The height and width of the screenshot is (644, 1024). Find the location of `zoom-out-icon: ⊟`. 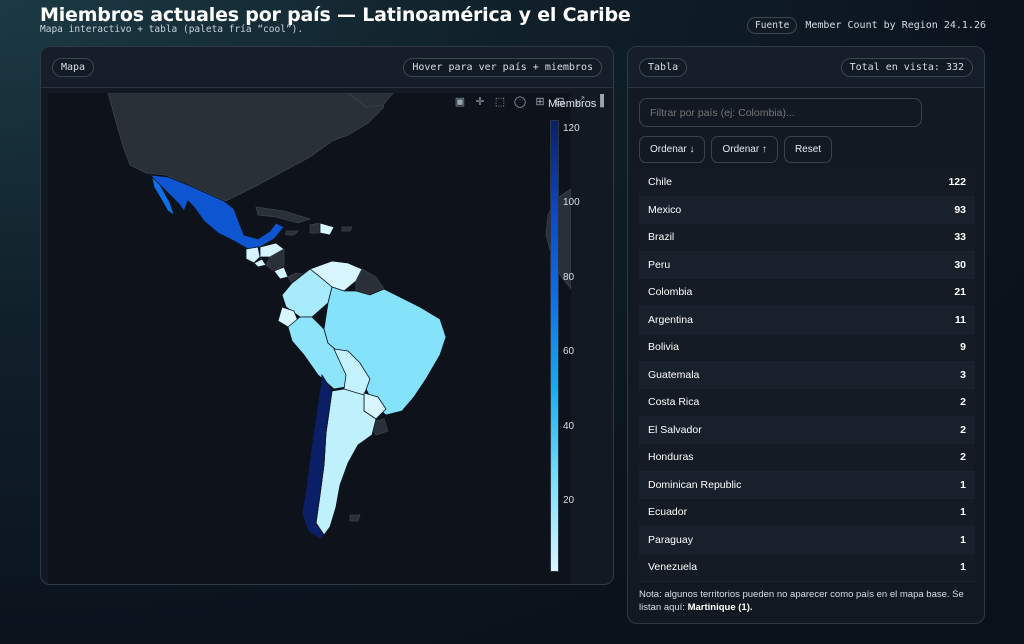

zoom-out-icon: ⊟ is located at coordinates (560, 101).